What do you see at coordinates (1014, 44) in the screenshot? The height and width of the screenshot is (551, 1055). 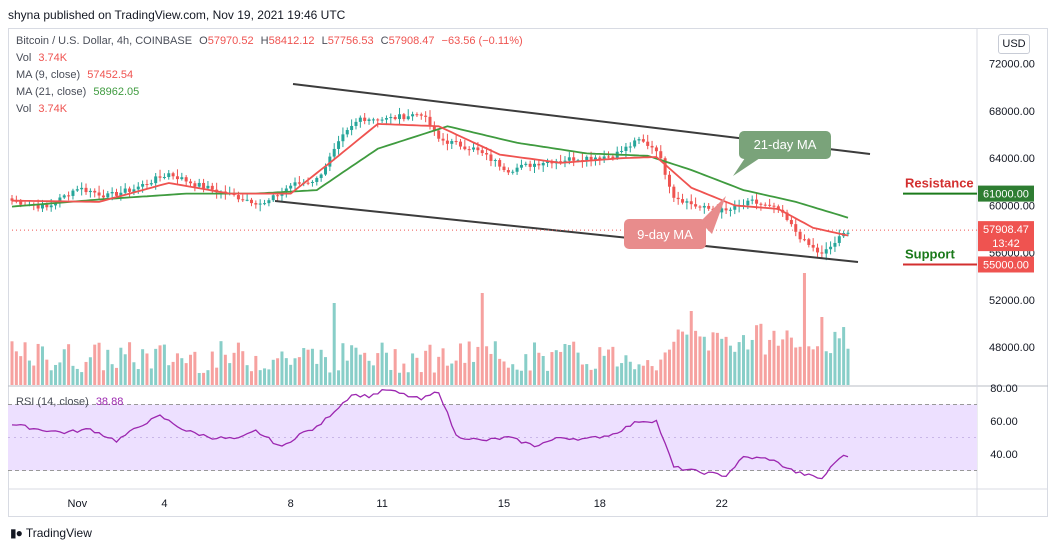 I see `currency-button: USD` at bounding box center [1014, 44].